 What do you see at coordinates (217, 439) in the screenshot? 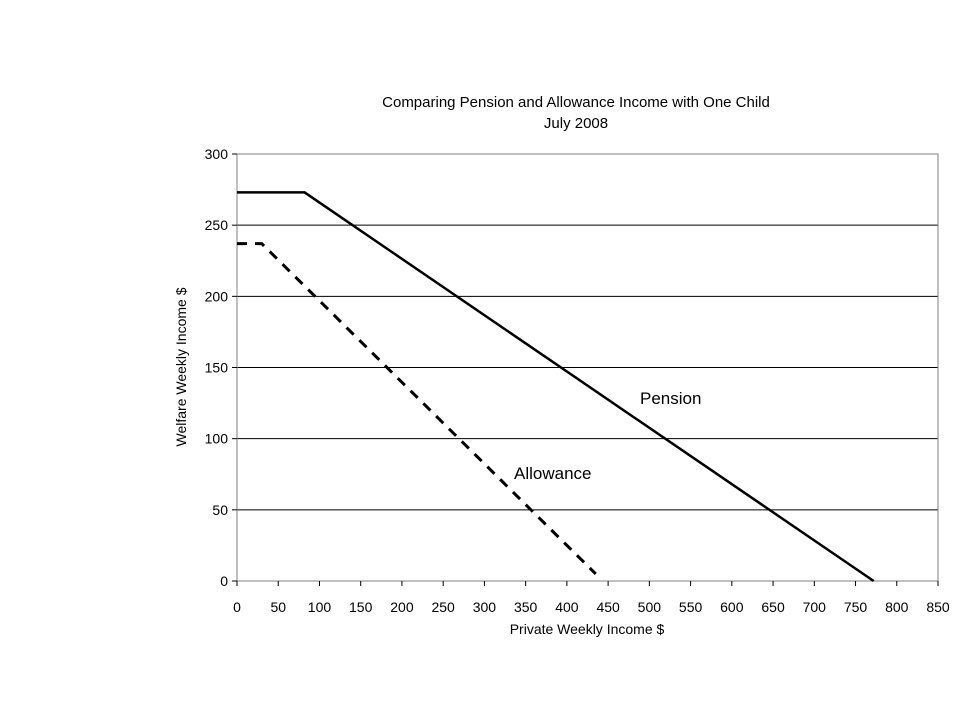
I see `y-tick-label: 100` at bounding box center [217, 439].